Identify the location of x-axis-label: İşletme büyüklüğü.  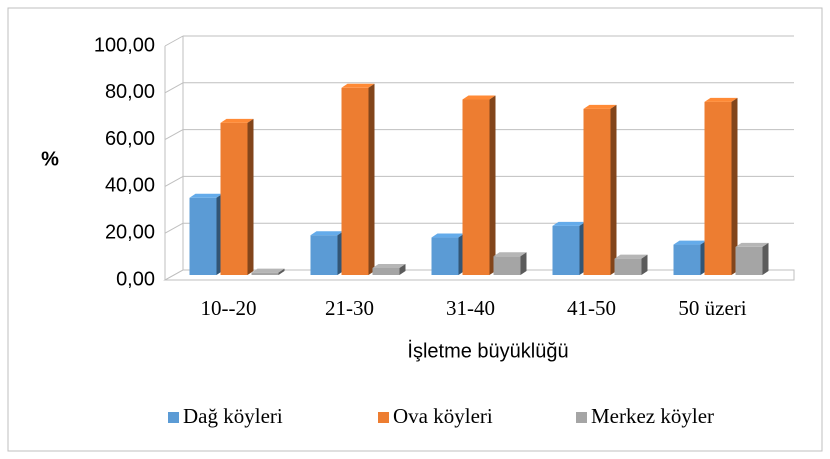
(487, 350).